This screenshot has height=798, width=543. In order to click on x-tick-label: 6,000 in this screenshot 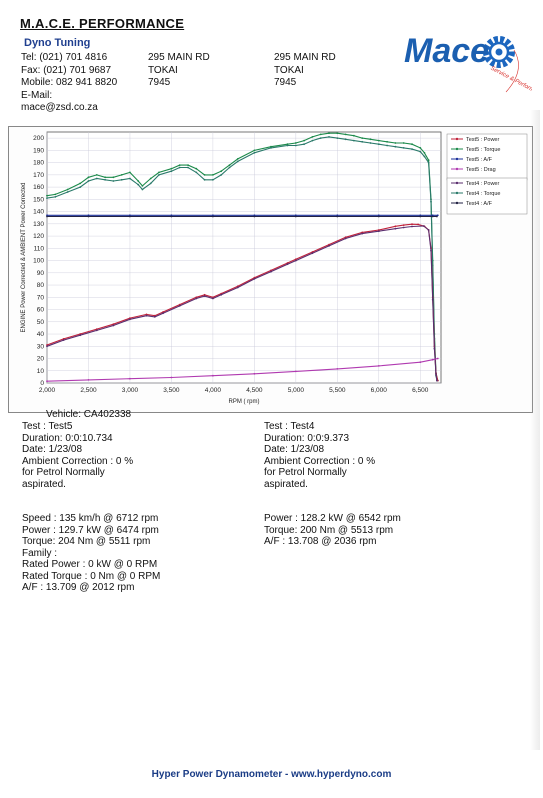, I will do `click(379, 390)`.